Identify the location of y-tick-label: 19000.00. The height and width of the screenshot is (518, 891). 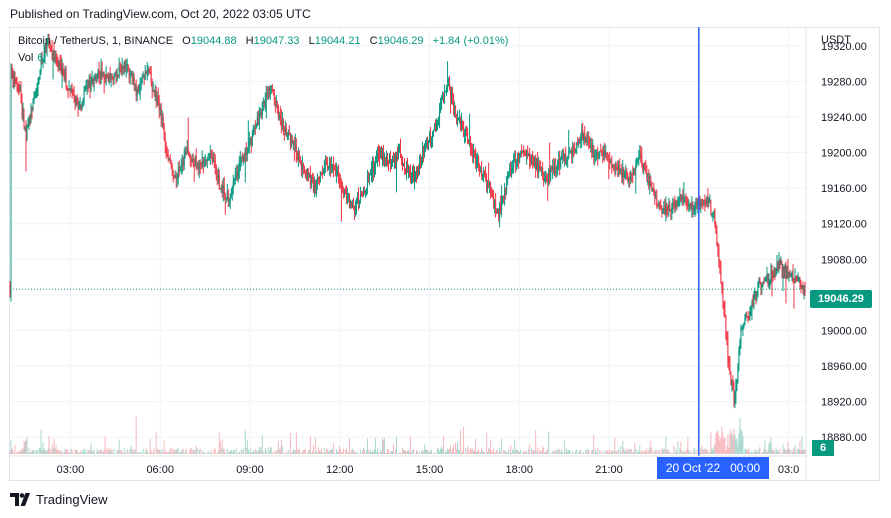
(844, 331).